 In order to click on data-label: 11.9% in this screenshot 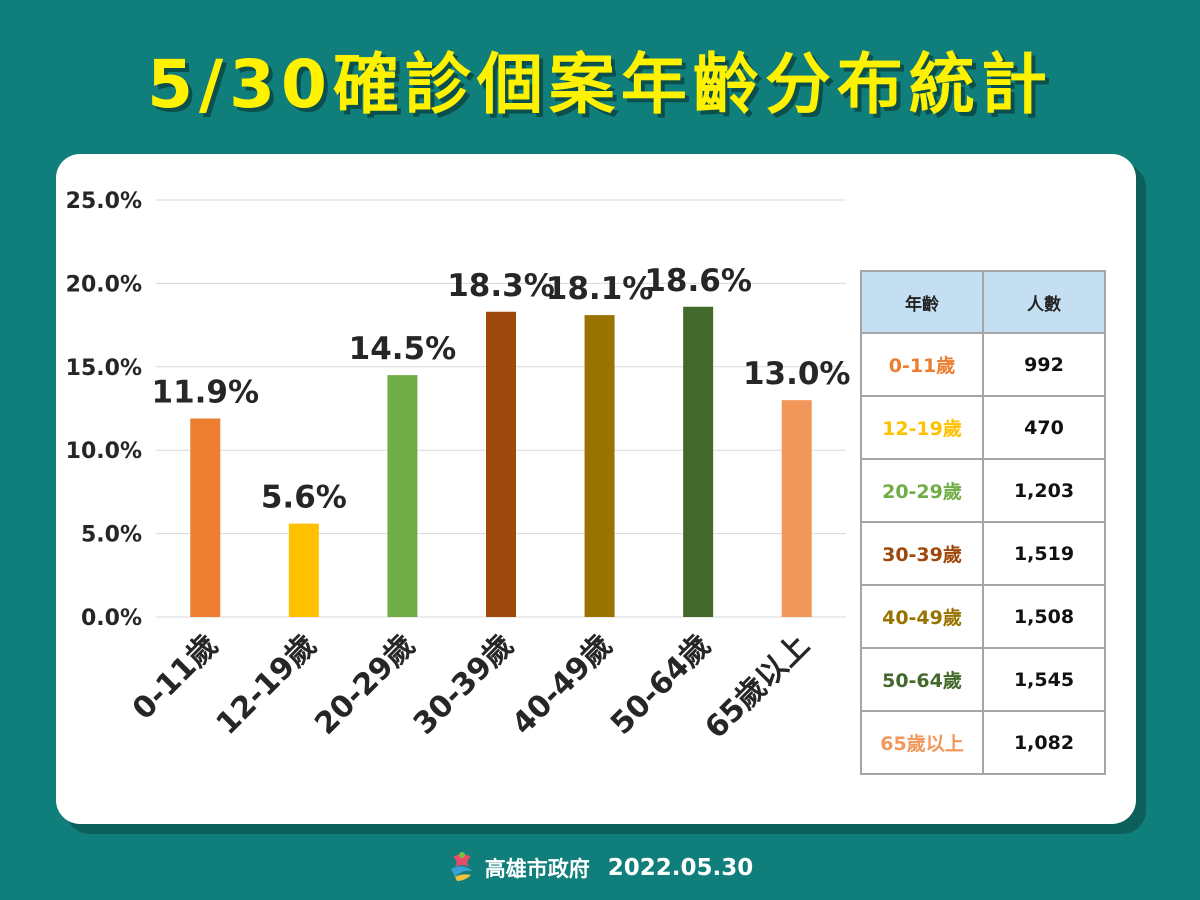, I will do `click(206, 393)`.